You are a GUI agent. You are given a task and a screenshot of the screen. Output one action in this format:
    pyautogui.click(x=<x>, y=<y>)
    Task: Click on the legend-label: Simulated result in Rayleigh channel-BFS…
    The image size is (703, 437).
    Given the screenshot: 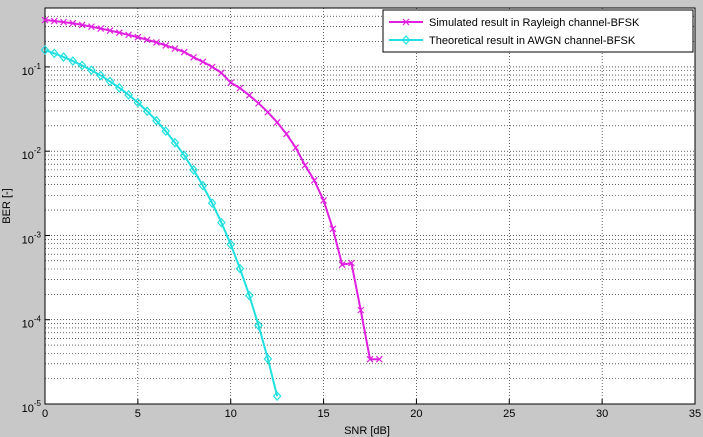 What is the action you would take?
    pyautogui.click(x=534, y=23)
    